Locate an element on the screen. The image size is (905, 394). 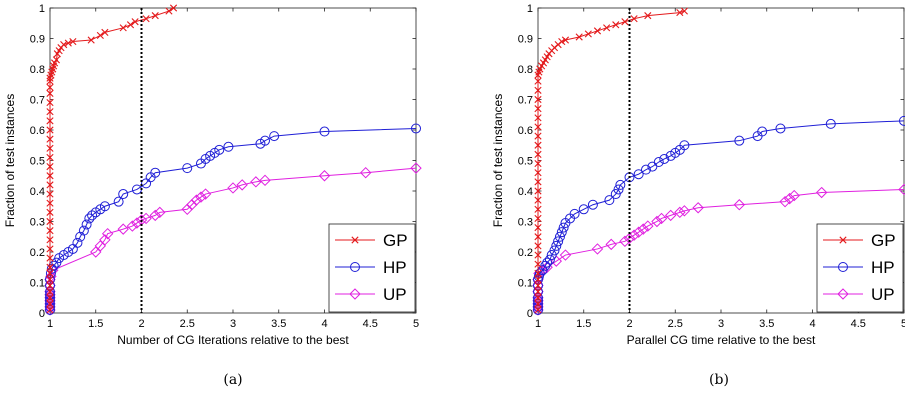
x-tick-label: 4 is located at coordinates (324, 324).